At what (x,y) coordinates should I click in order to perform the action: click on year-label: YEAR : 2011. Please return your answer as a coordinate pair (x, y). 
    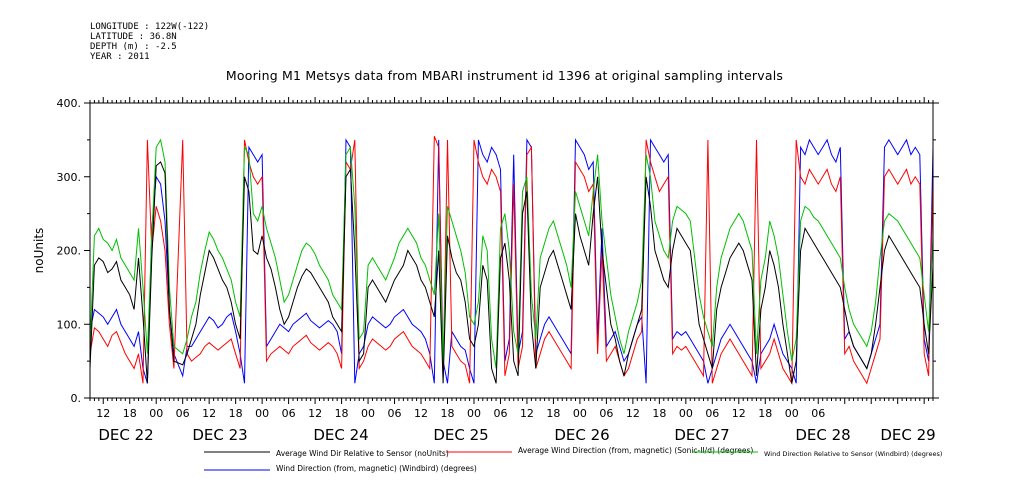
    Looking at the image, I should click on (120, 57).